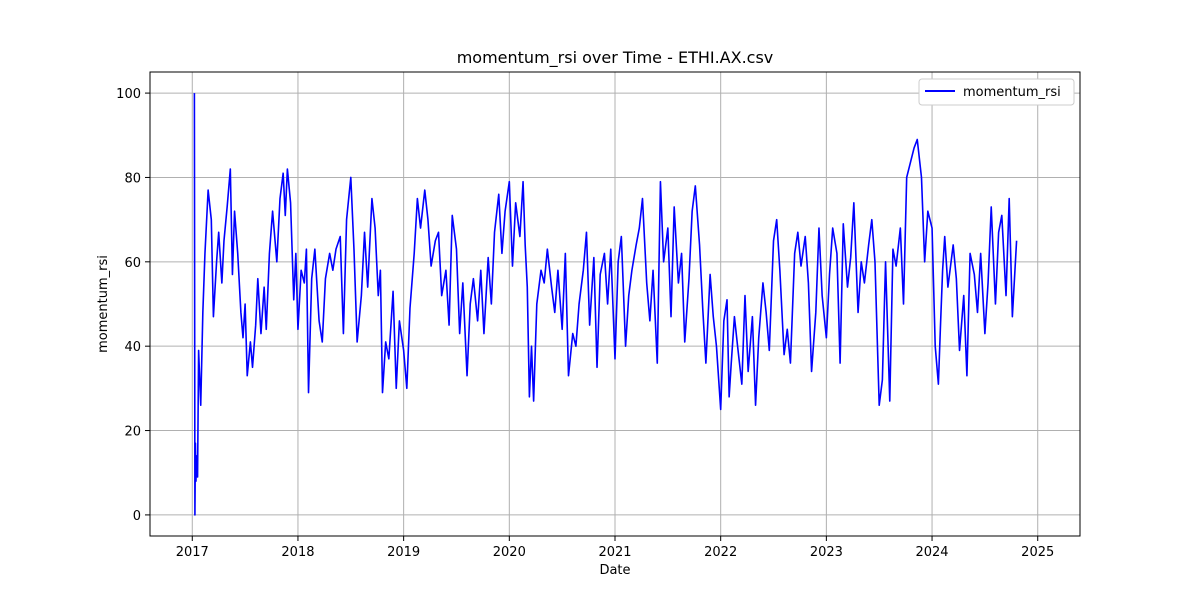  What do you see at coordinates (132, 347) in the screenshot?
I see `y-tick-label: 40` at bounding box center [132, 347].